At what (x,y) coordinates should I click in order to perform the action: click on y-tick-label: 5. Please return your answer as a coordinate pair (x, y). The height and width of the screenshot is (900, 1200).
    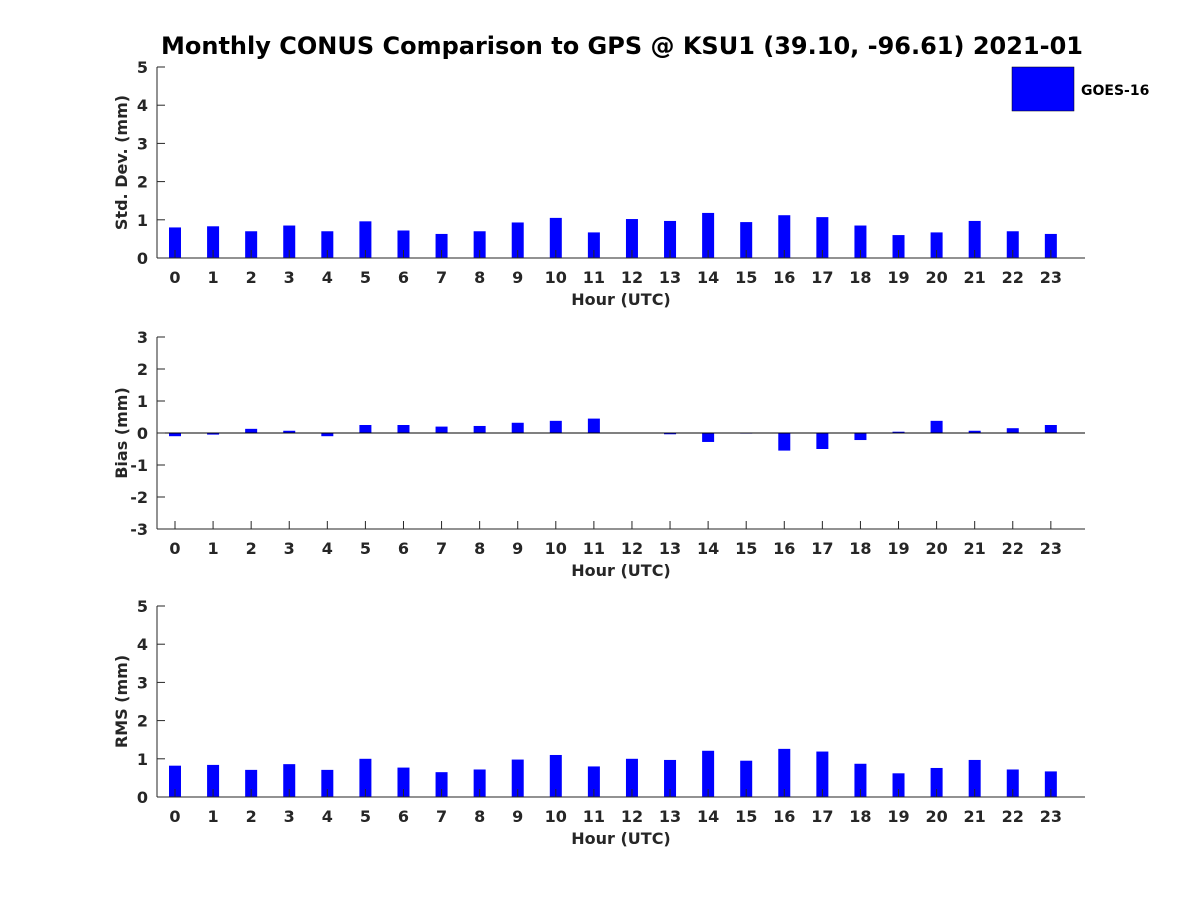
    Looking at the image, I should click on (142, 67).